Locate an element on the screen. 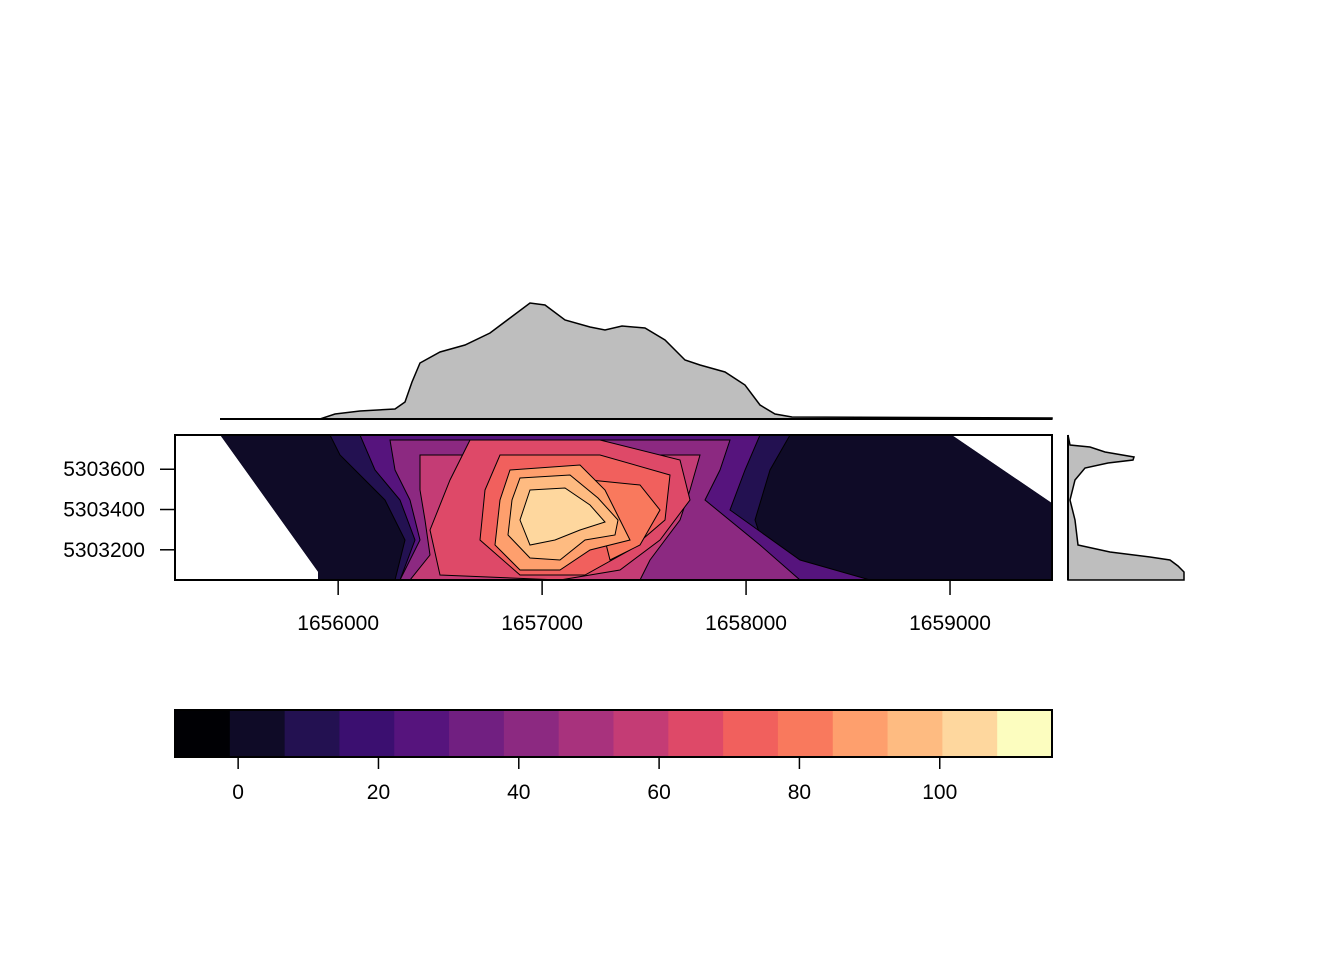 The height and width of the screenshot is (960, 1344). map-panel is located at coordinates (613, 507).